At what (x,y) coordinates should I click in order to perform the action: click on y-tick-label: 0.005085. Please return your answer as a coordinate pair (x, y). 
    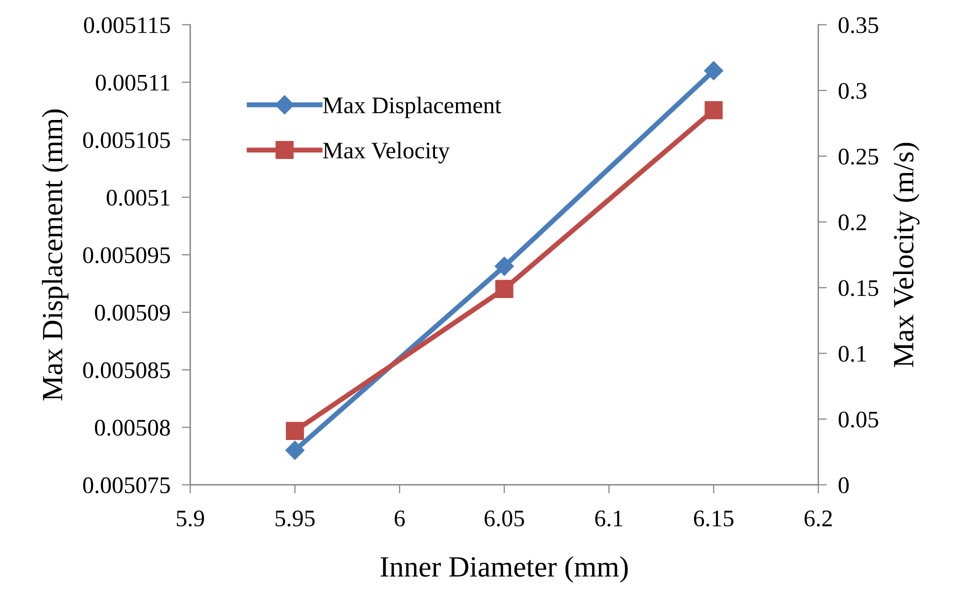
    Looking at the image, I should click on (126, 370).